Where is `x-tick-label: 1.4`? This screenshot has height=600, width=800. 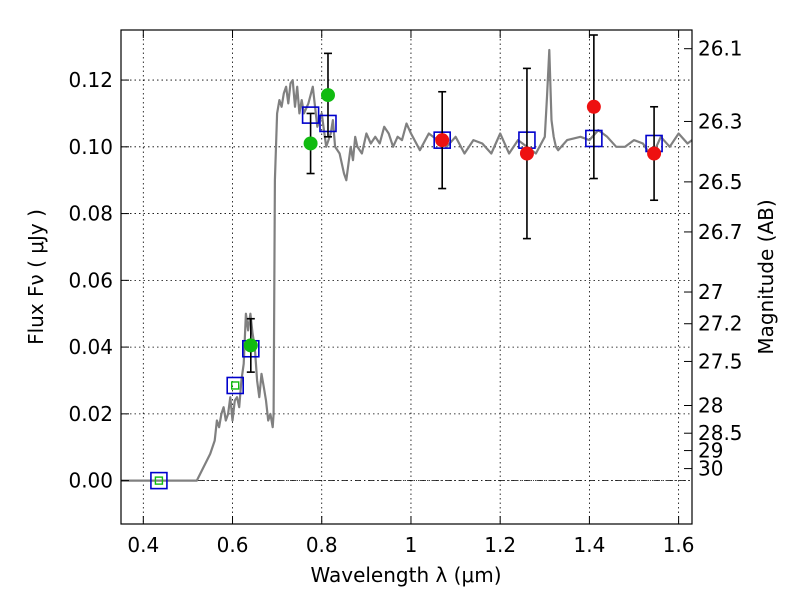 x-tick-label: 1.4 is located at coordinates (589, 545).